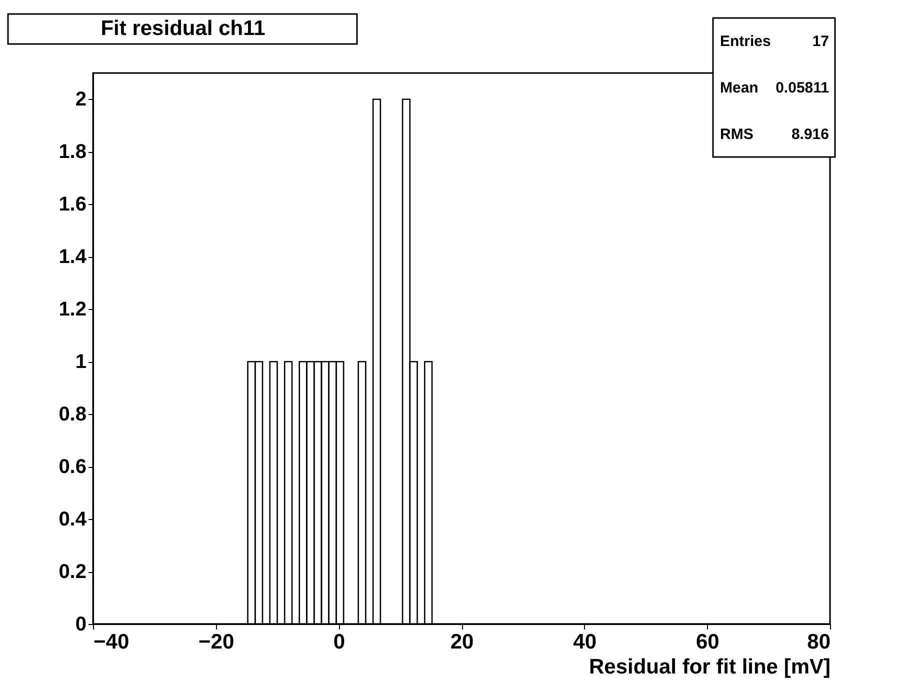  What do you see at coordinates (72, 205) in the screenshot?
I see `y-tick-label: 1.6` at bounding box center [72, 205].